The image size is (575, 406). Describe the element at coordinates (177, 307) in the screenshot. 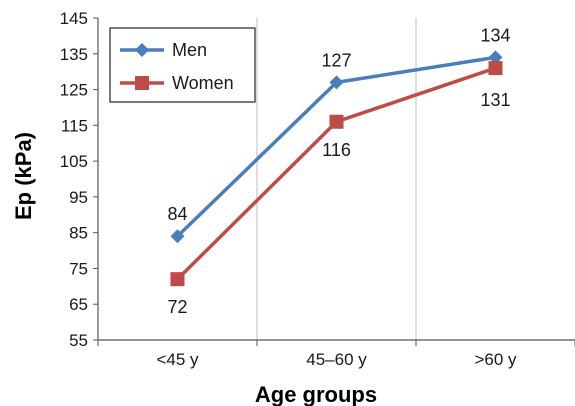

I see `data-label-women: 72` at that location.